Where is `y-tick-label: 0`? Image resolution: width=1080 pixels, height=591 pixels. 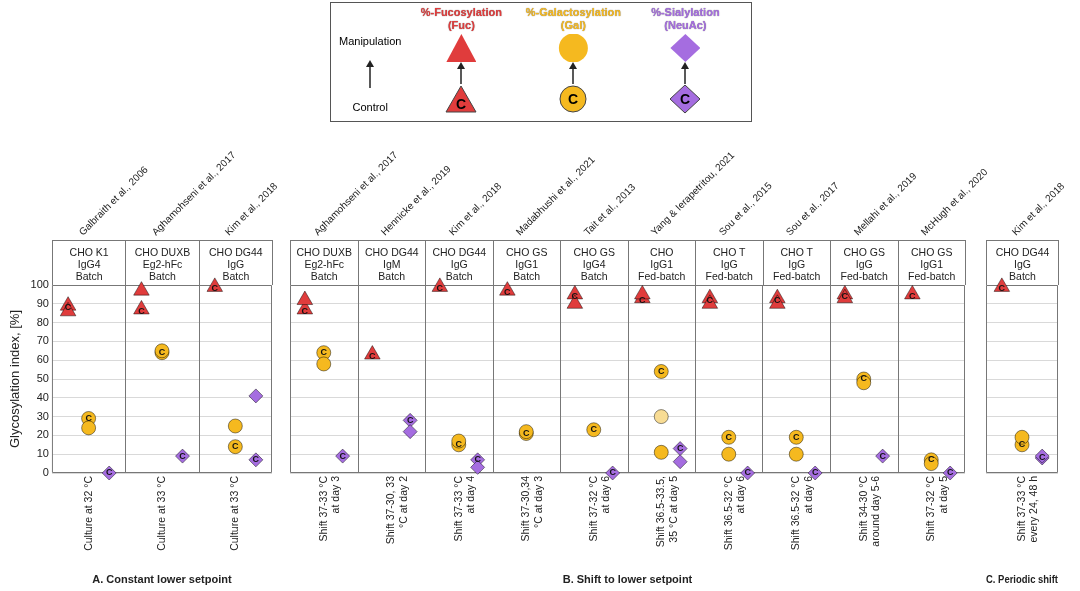
y-tick-label: 0 is located at coordinates (45, 472).